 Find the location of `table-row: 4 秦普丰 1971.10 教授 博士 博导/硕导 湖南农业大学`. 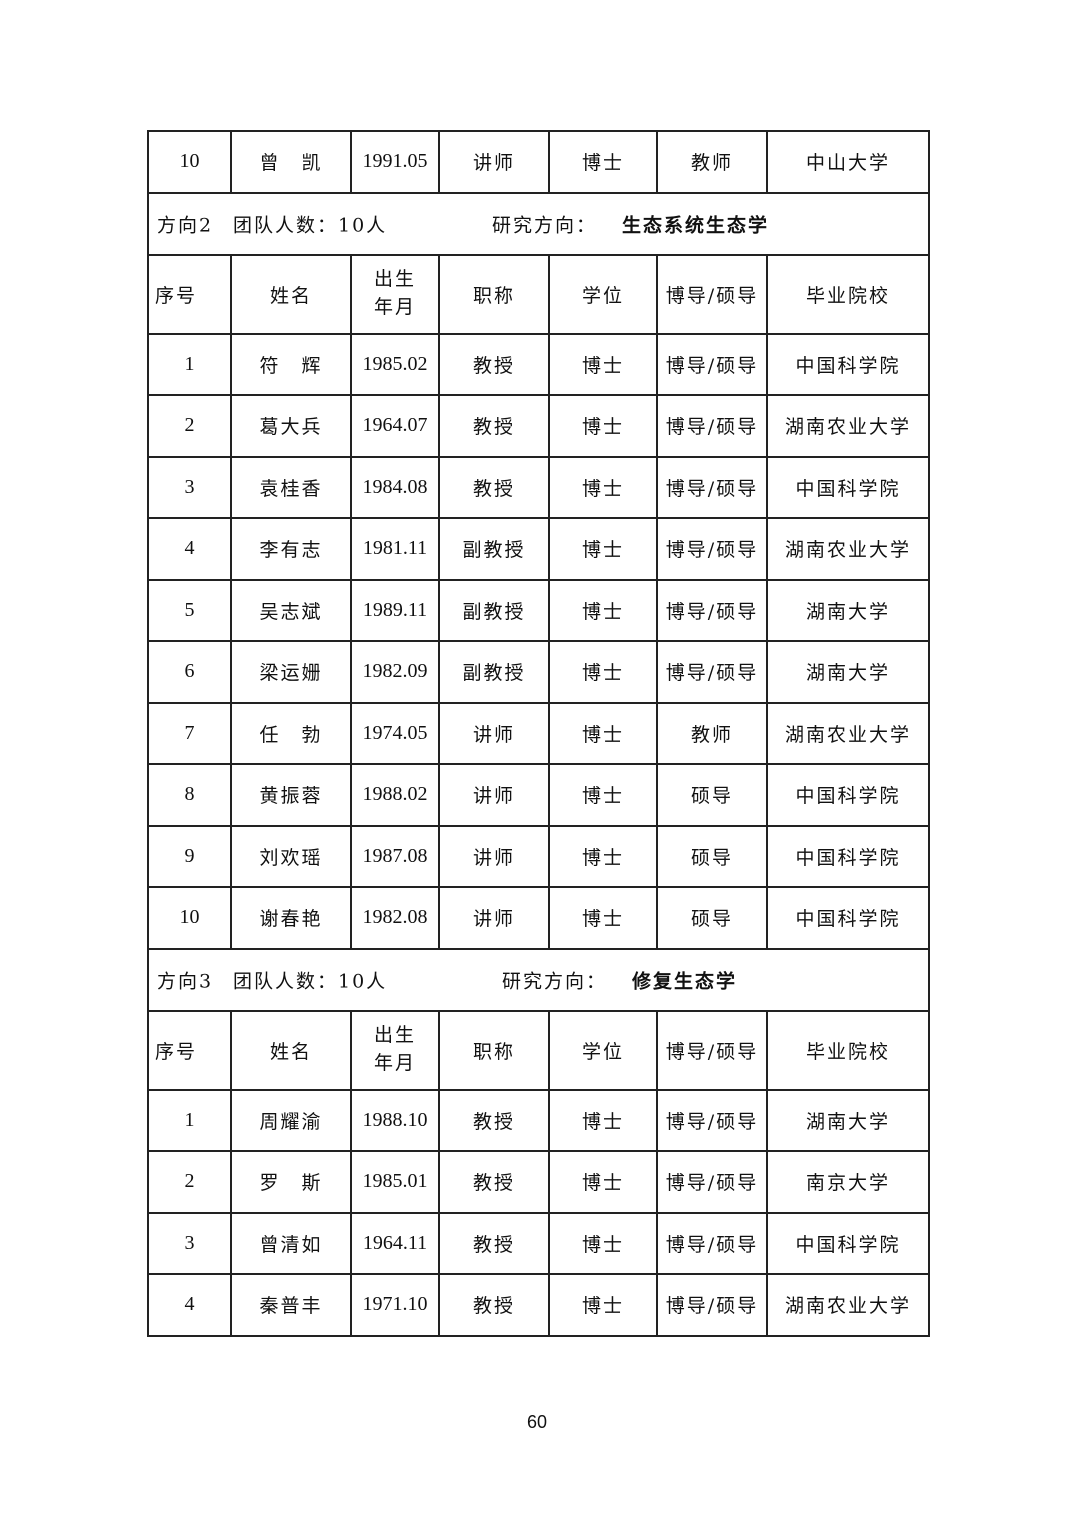

table-row: 4 秦普丰 1971.10 教授 博士 博导/硕导 湖南农业大学 is located at coordinates (538, 1305).